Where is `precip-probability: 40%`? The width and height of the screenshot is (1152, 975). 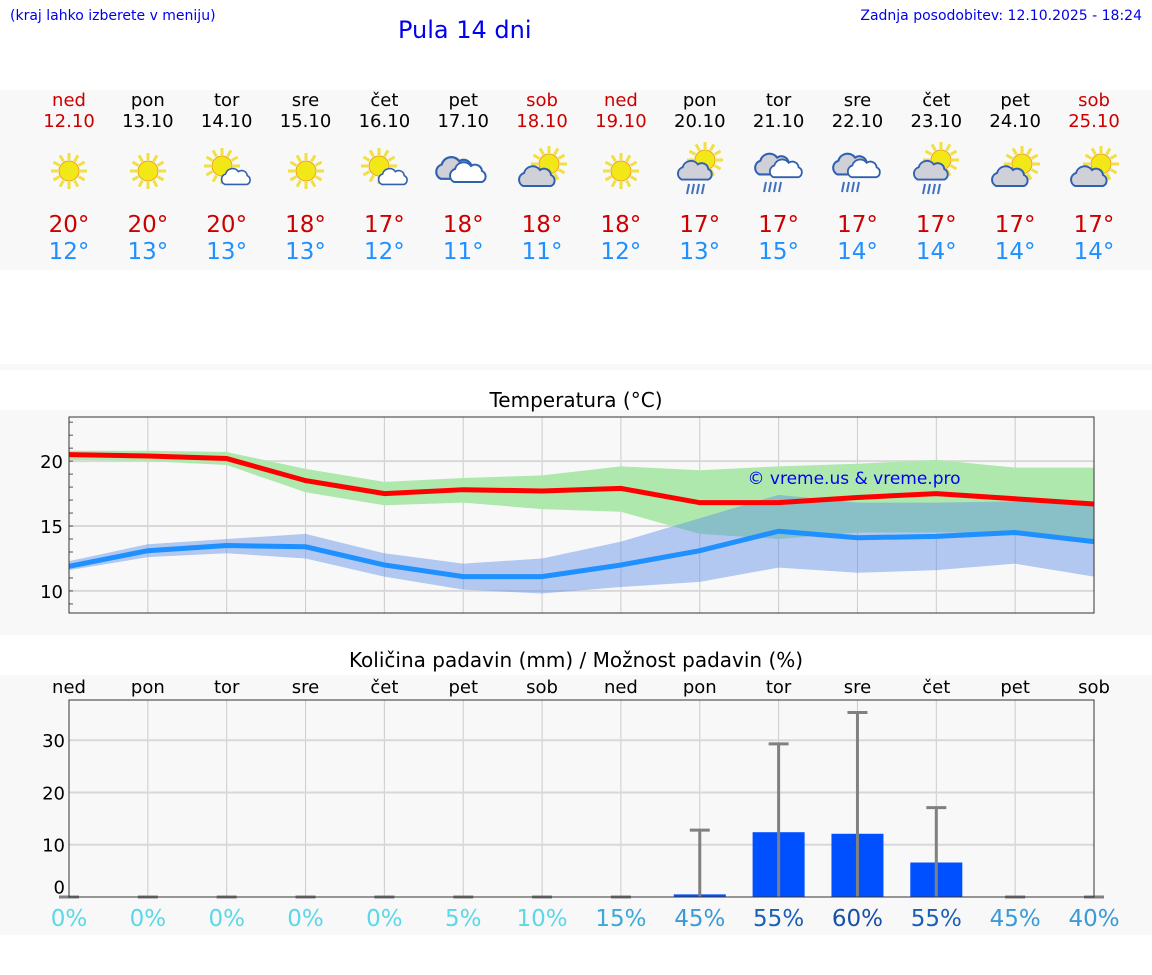 precip-probability: 40% is located at coordinates (1093, 919).